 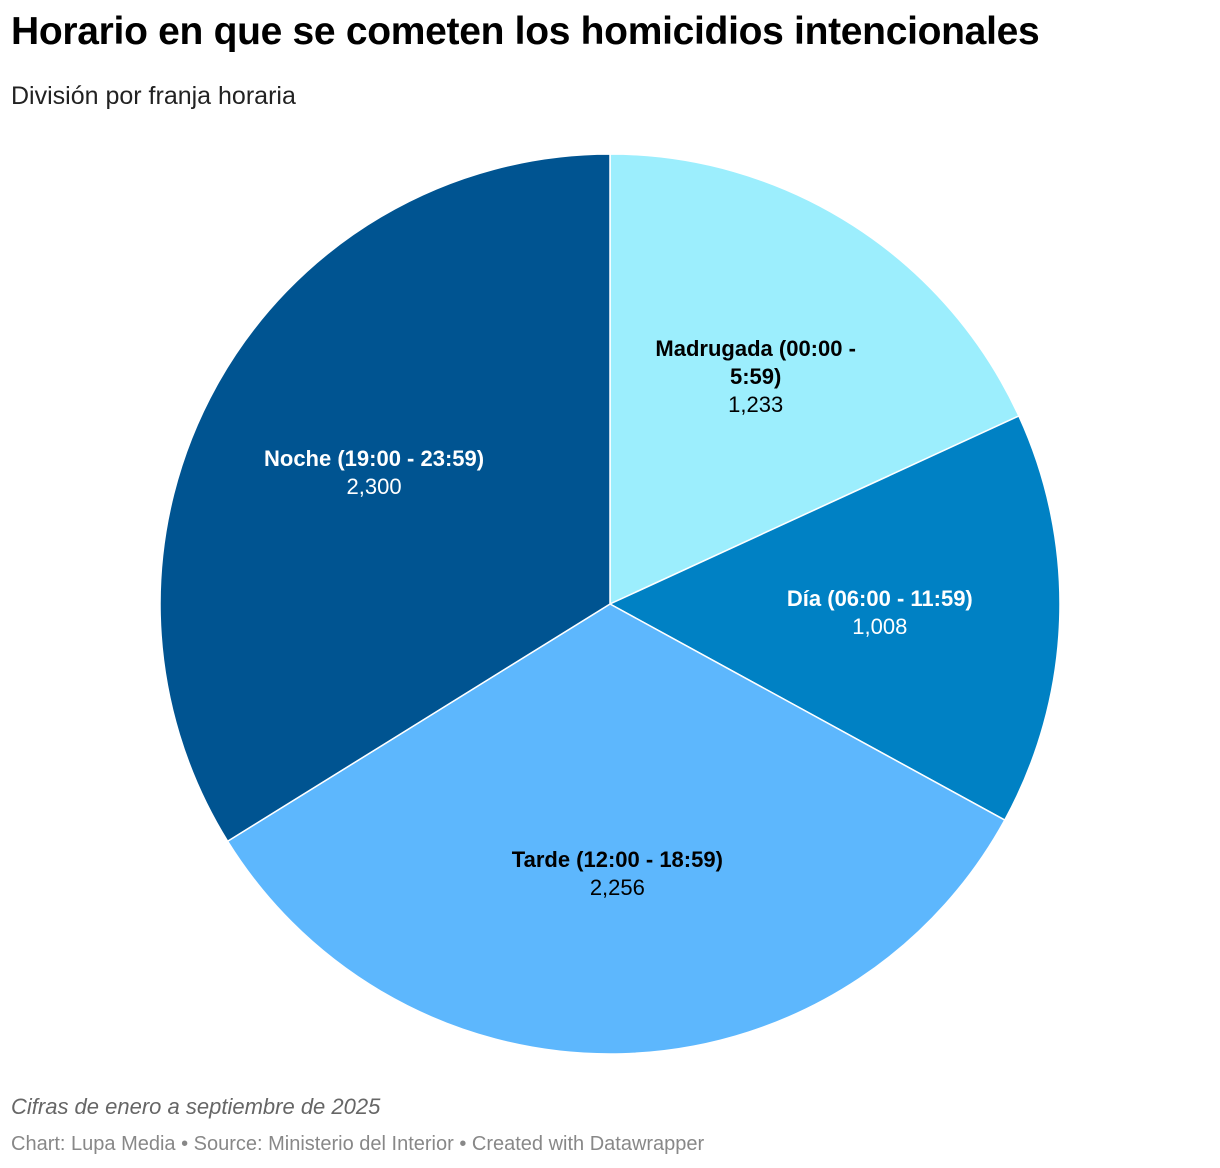 I want to click on pie-slice-dia, so click(x=834, y=618).